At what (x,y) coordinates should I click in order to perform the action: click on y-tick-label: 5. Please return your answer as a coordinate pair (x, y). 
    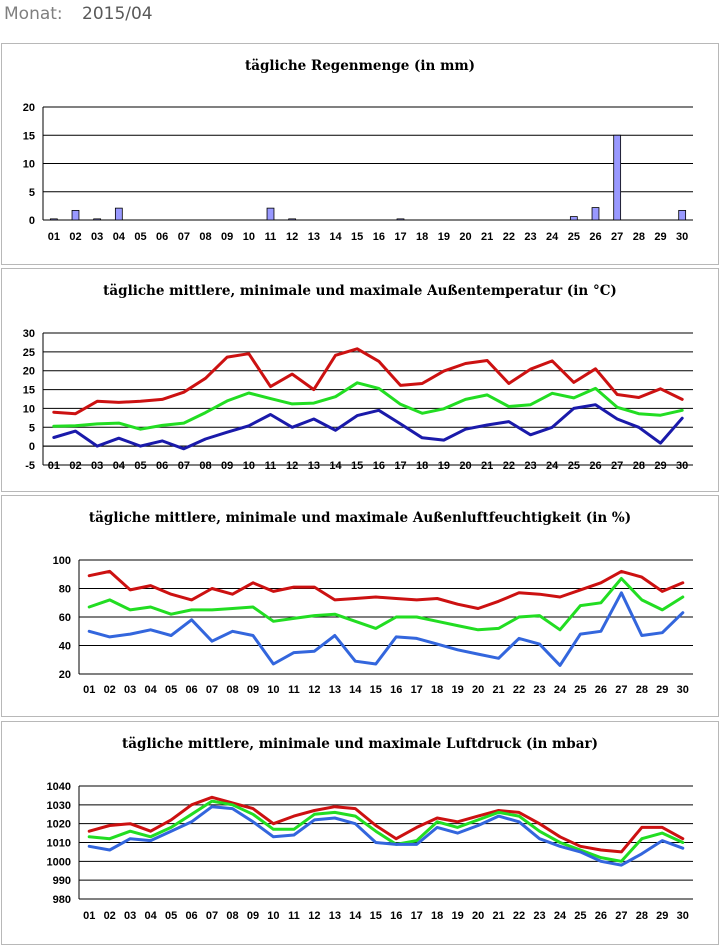
    Looking at the image, I should click on (32, 428).